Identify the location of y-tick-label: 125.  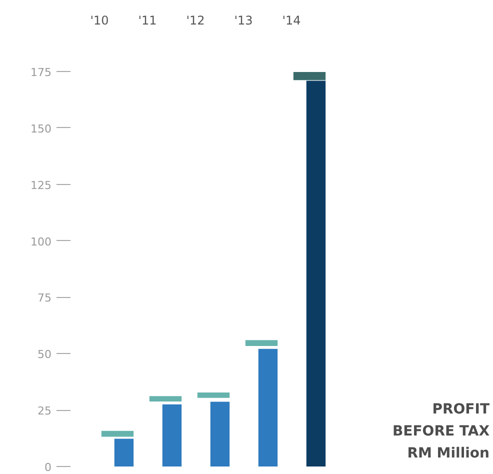
(41, 185).